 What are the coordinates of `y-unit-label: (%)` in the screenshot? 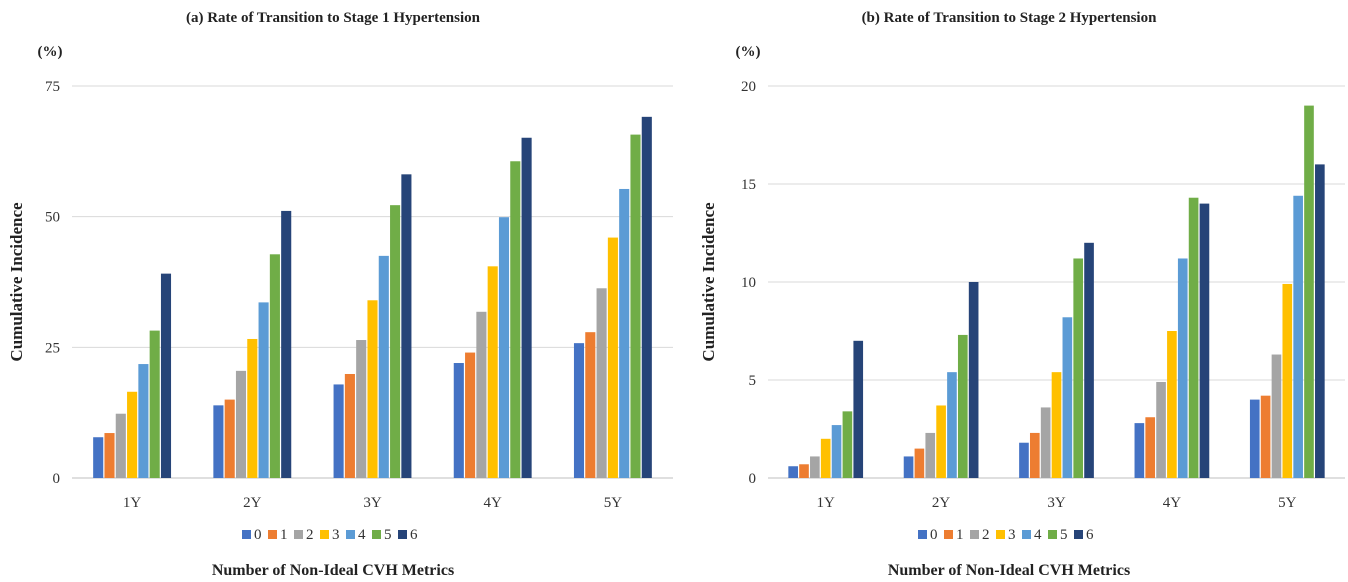 It's located at (50, 52).